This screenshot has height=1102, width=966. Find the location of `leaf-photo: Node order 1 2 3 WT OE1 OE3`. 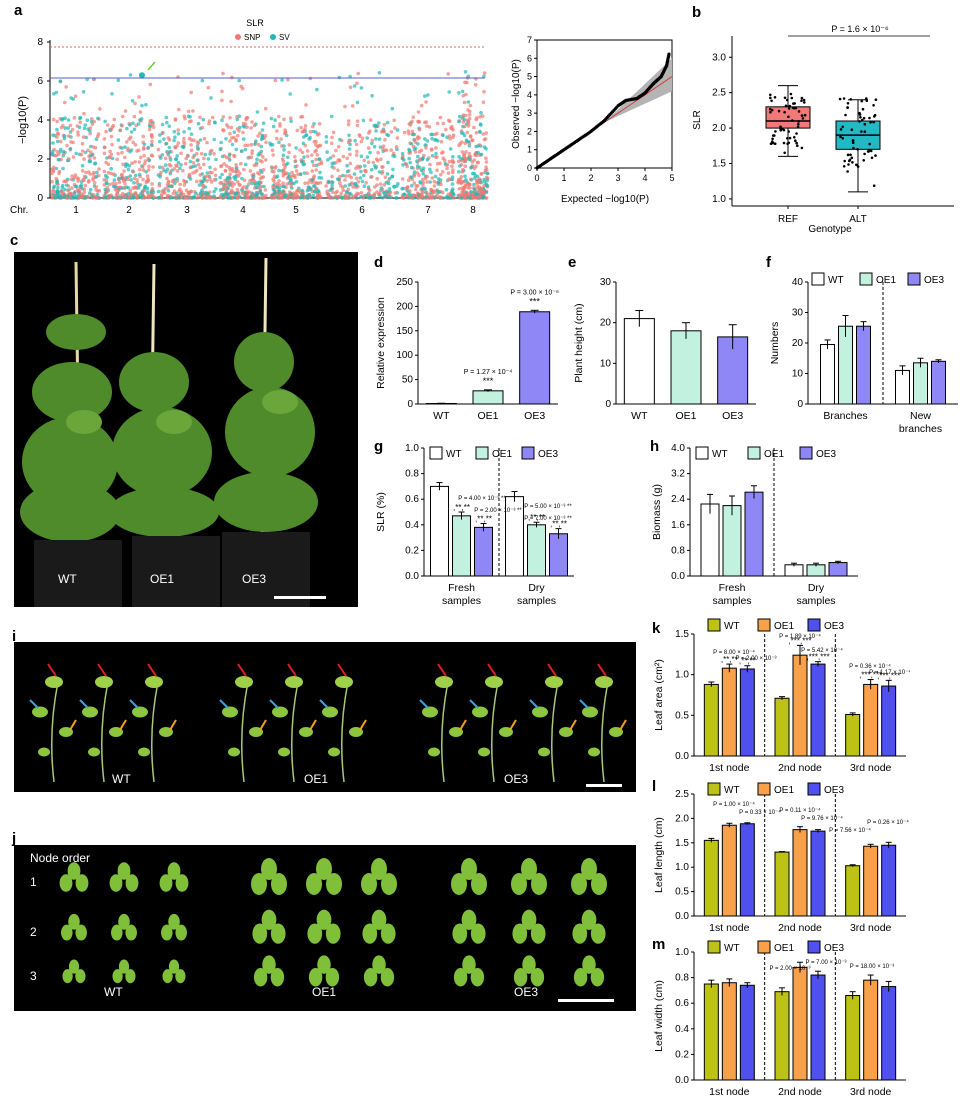

leaf-photo: Node order 1 2 3 WT OE1 OE3 is located at coordinates (325, 928).